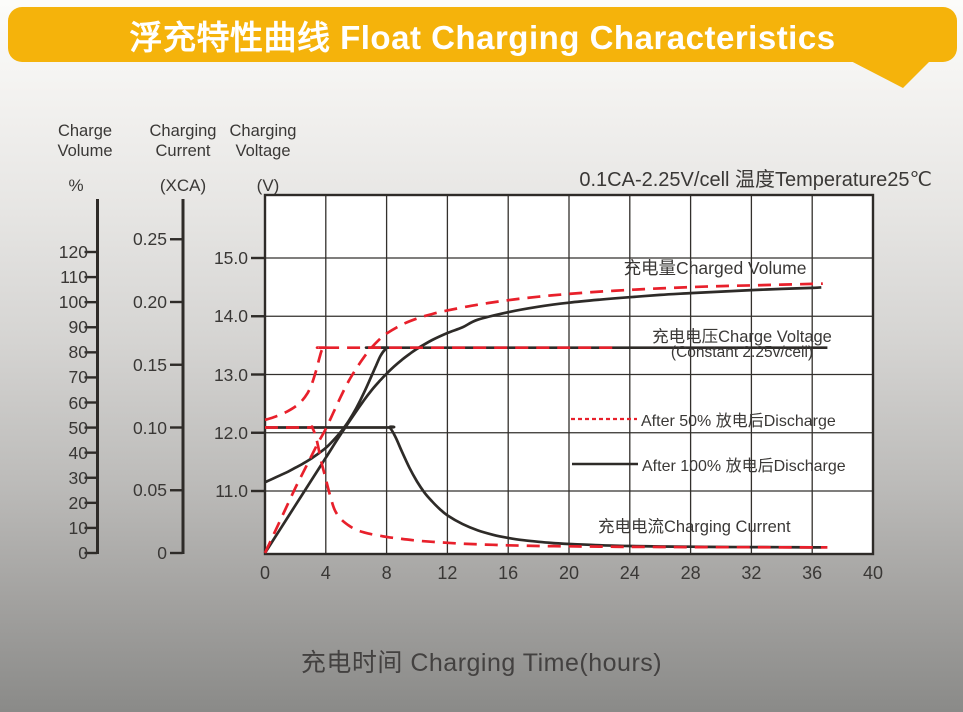 The image size is (963, 712). I want to click on charge-voltage-sub-label: (Constant 2.25v/cell), so click(742, 352).